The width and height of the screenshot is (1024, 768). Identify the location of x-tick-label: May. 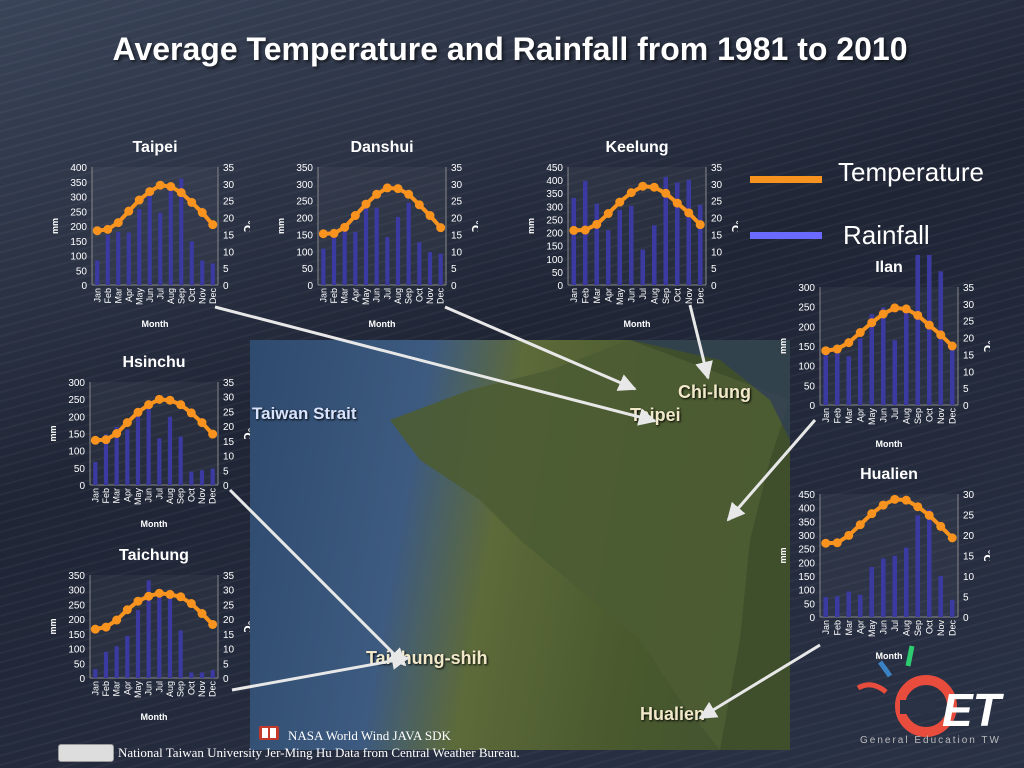
(872, 629).